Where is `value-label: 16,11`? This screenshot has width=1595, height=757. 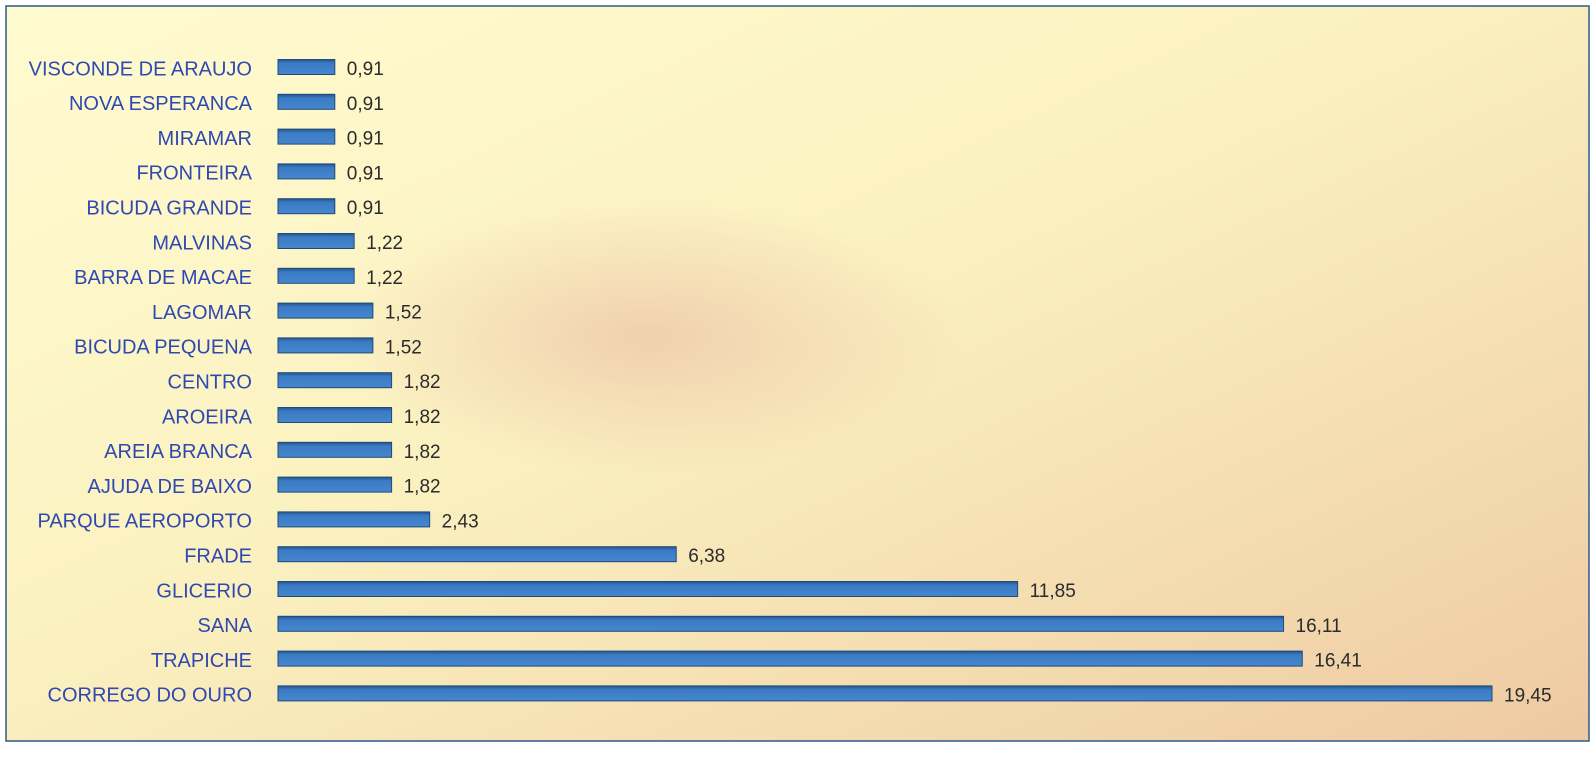 value-label: 16,11 is located at coordinates (1319, 626).